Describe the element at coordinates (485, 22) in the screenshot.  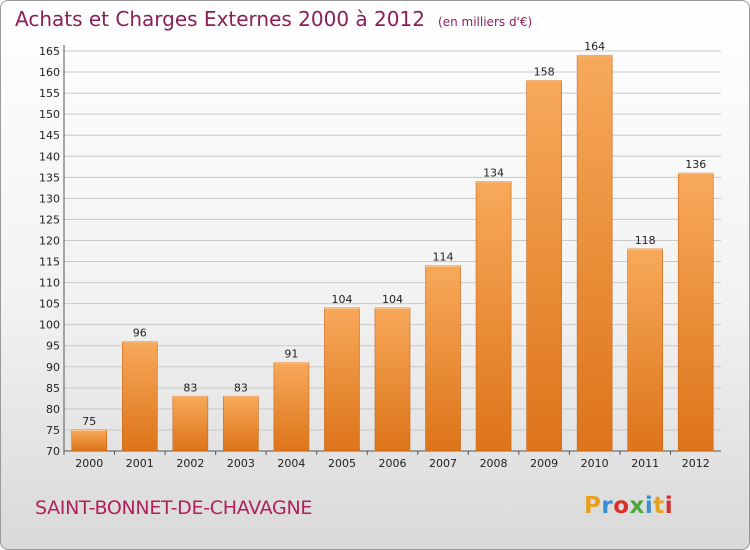
I see `chart-unit: (en milliers d'€)` at that location.